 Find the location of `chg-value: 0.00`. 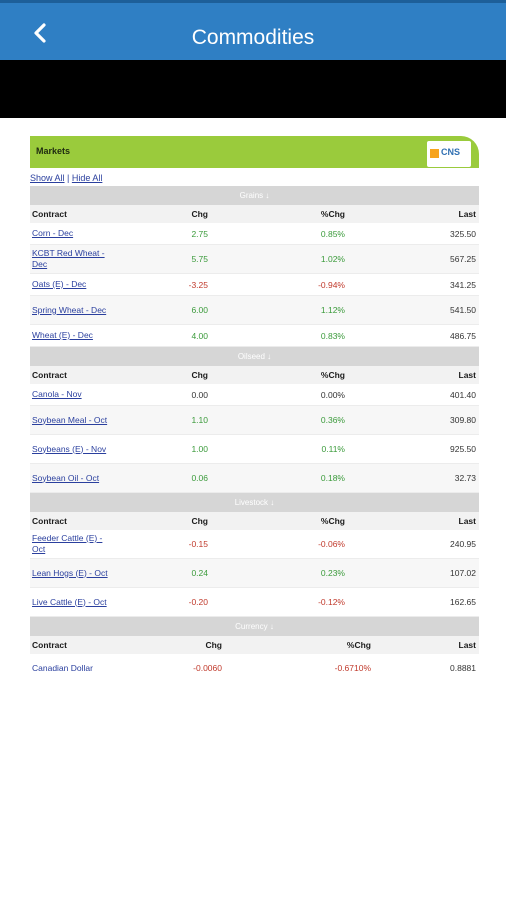

chg-value: 0.00 is located at coordinates (199, 394).